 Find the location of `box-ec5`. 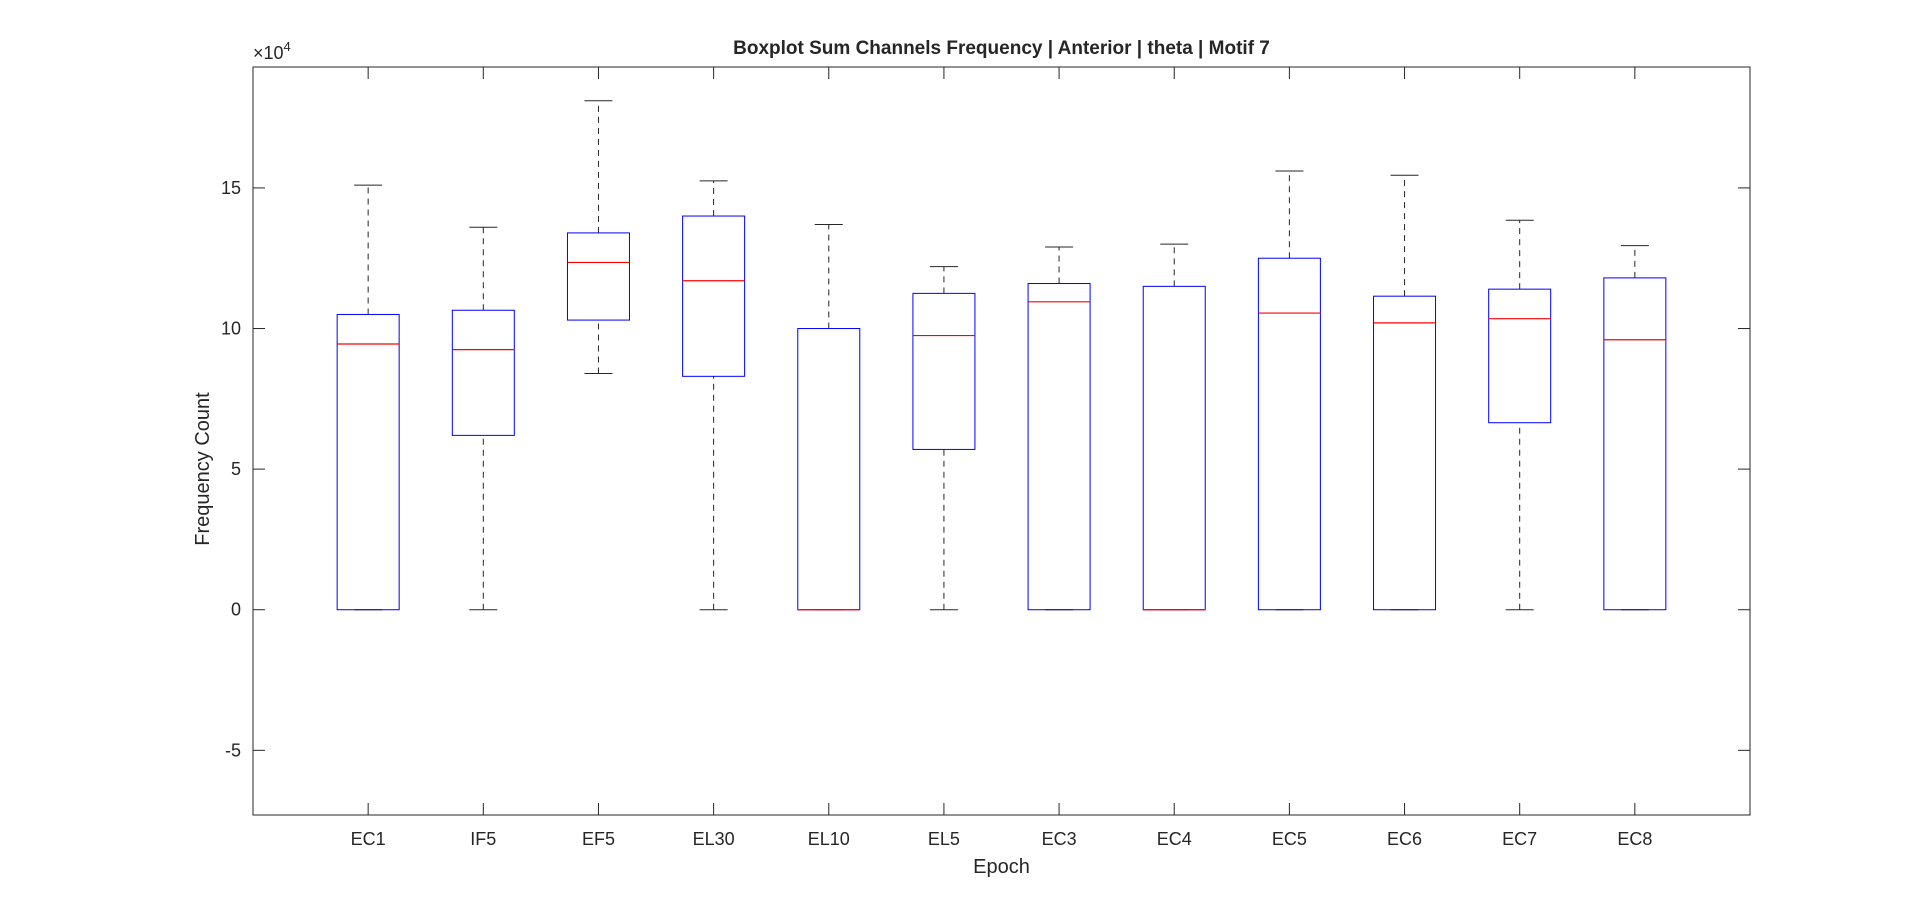

box-ec5 is located at coordinates (1289, 390).